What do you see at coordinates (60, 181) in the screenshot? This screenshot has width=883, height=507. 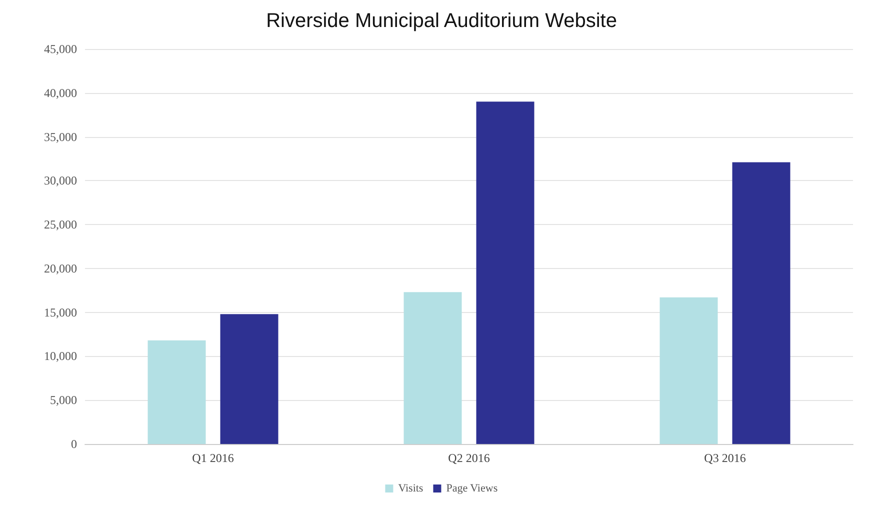 I see `y-tick-label: 30,000` at bounding box center [60, 181].